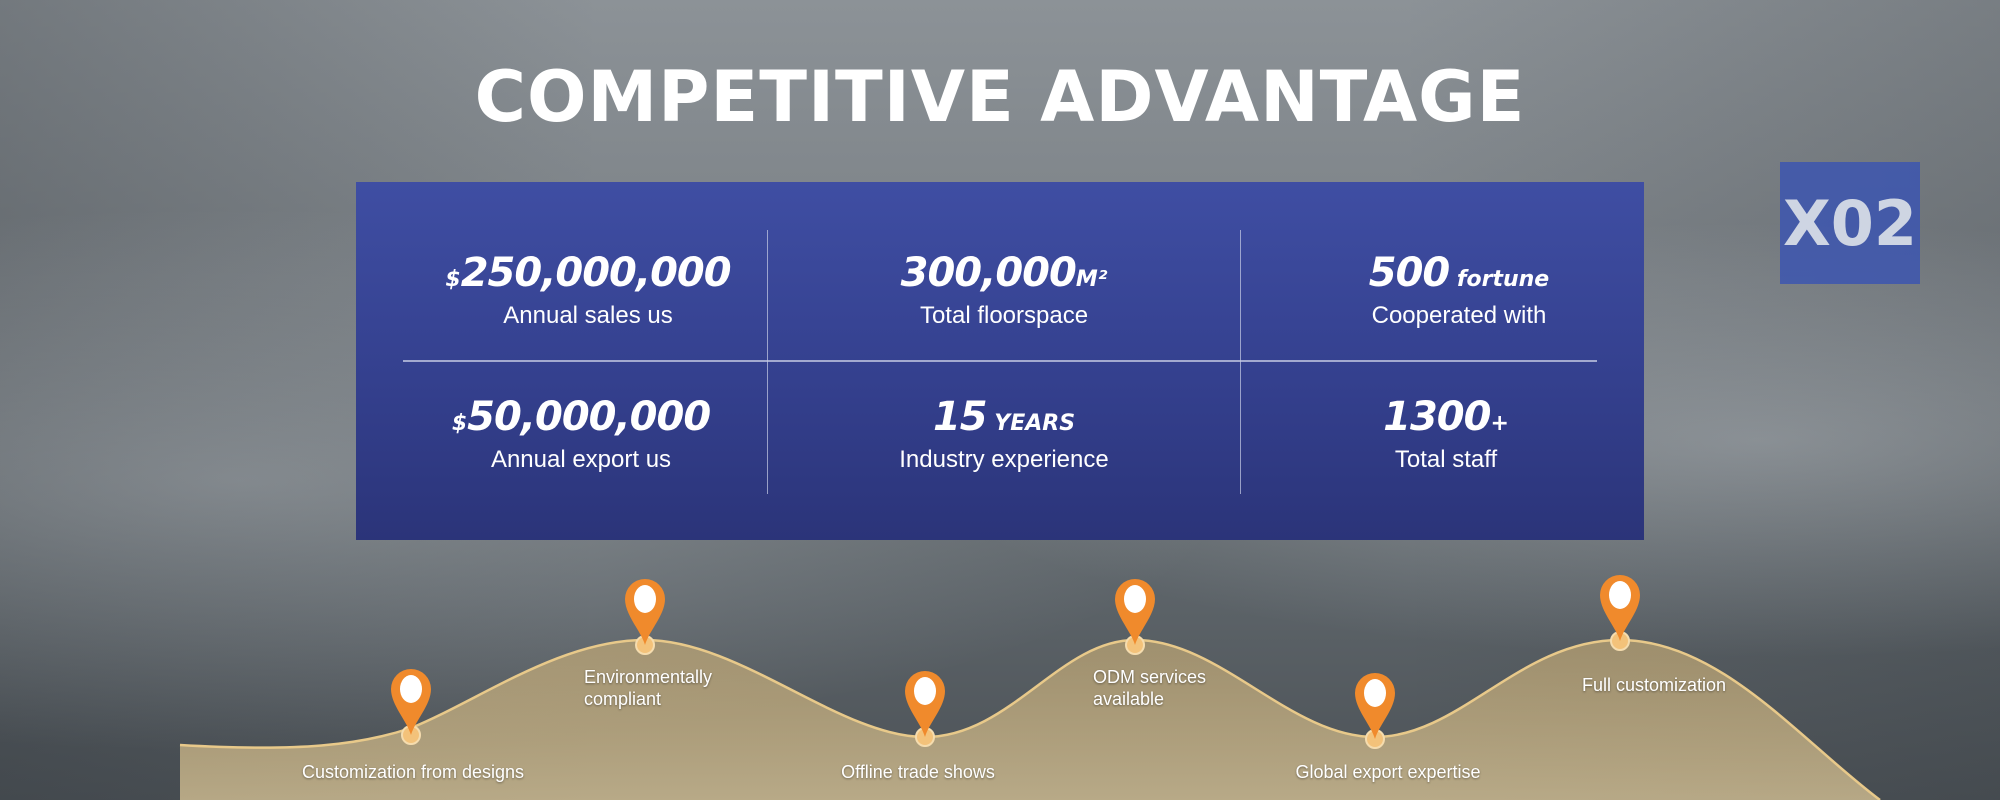 The width and height of the screenshot is (2000, 800). What do you see at coordinates (1388, 772) in the screenshot?
I see `advantage-label: Global export expertise` at bounding box center [1388, 772].